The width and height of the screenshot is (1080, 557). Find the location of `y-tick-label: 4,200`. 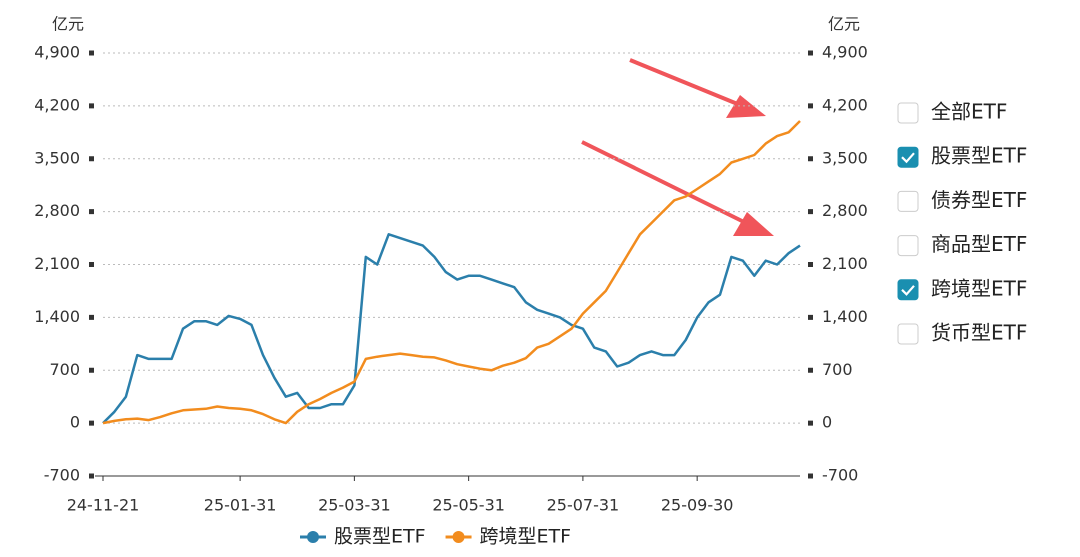

y-tick-label: 4,200 is located at coordinates (57, 104).